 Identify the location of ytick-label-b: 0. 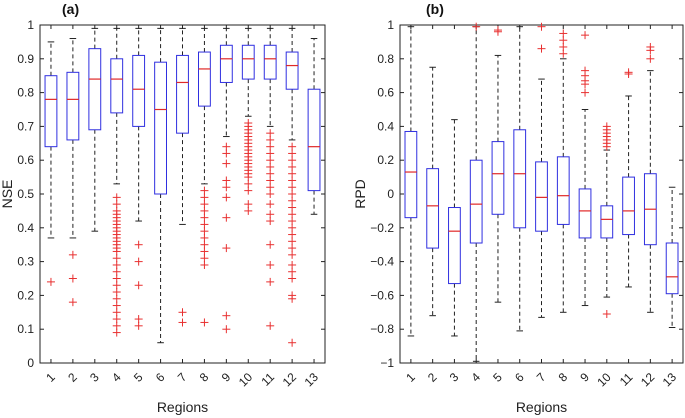
(390, 194).